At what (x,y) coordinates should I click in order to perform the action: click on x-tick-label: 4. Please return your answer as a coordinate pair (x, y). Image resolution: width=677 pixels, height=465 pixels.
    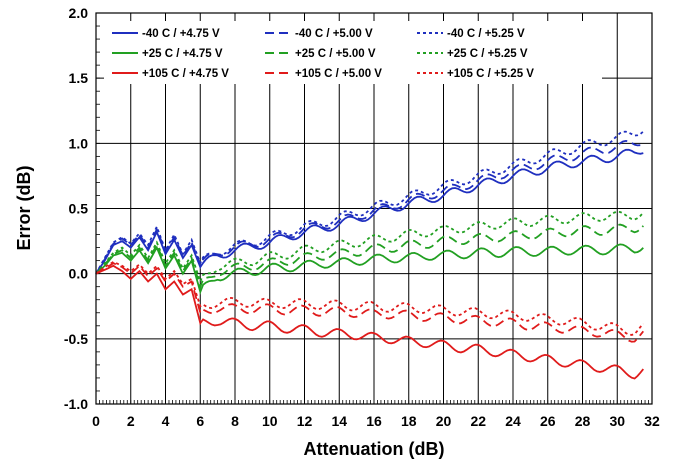
    Looking at the image, I should click on (166, 421).